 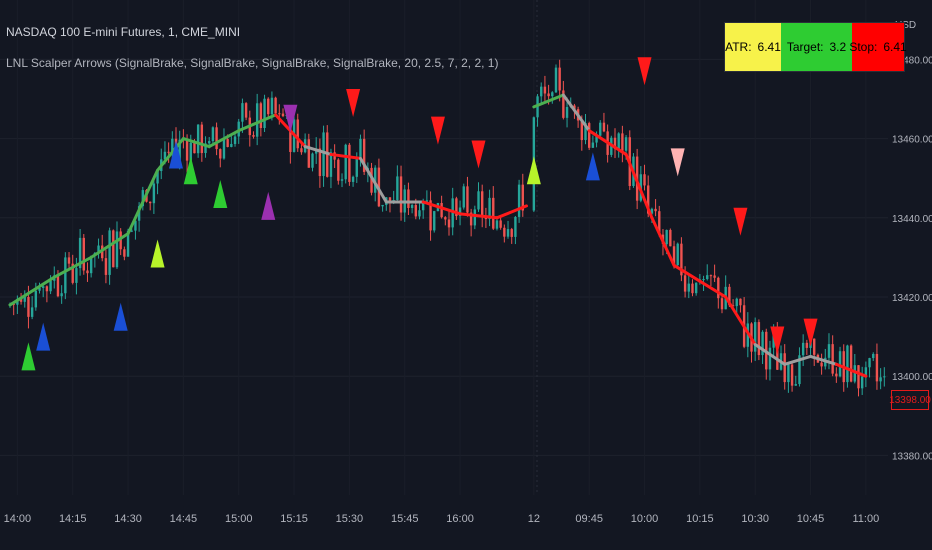 I want to click on x-tick-label: 12, so click(x=534, y=519).